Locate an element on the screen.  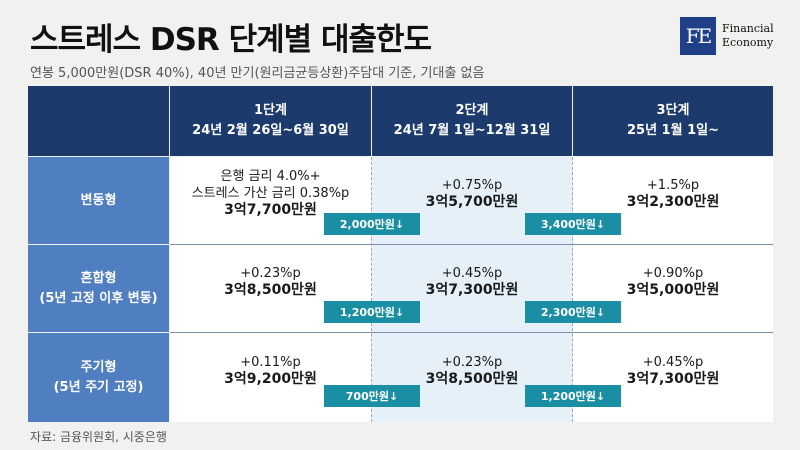
stage-3-period: 25년 1월 1일~ is located at coordinates (672, 130).